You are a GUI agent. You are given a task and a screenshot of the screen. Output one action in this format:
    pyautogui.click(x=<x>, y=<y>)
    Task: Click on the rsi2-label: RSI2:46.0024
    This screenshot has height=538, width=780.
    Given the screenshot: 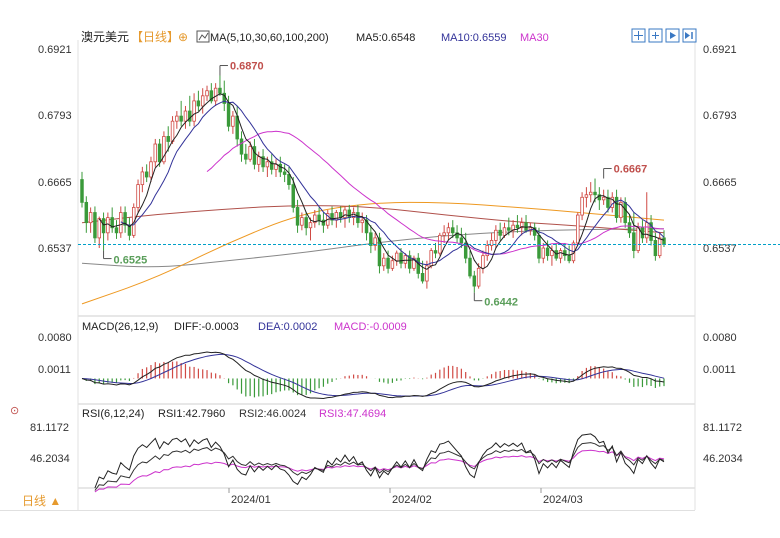 What is the action you would take?
    pyautogui.click(x=272, y=414)
    